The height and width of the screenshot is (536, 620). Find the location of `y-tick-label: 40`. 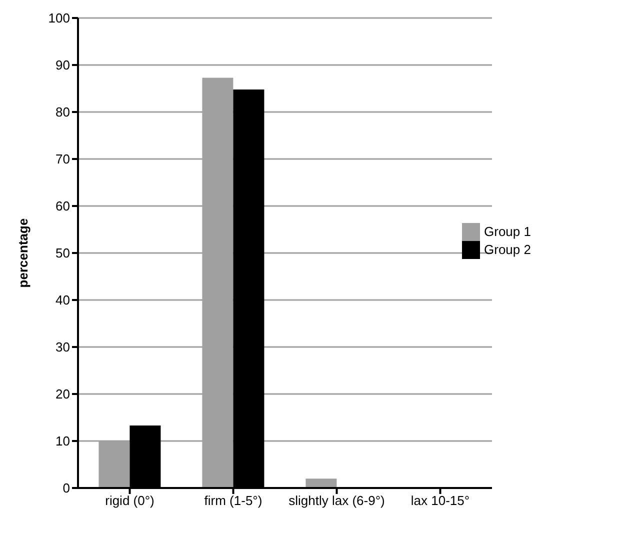

y-tick-label: 40 is located at coordinates (63, 300).